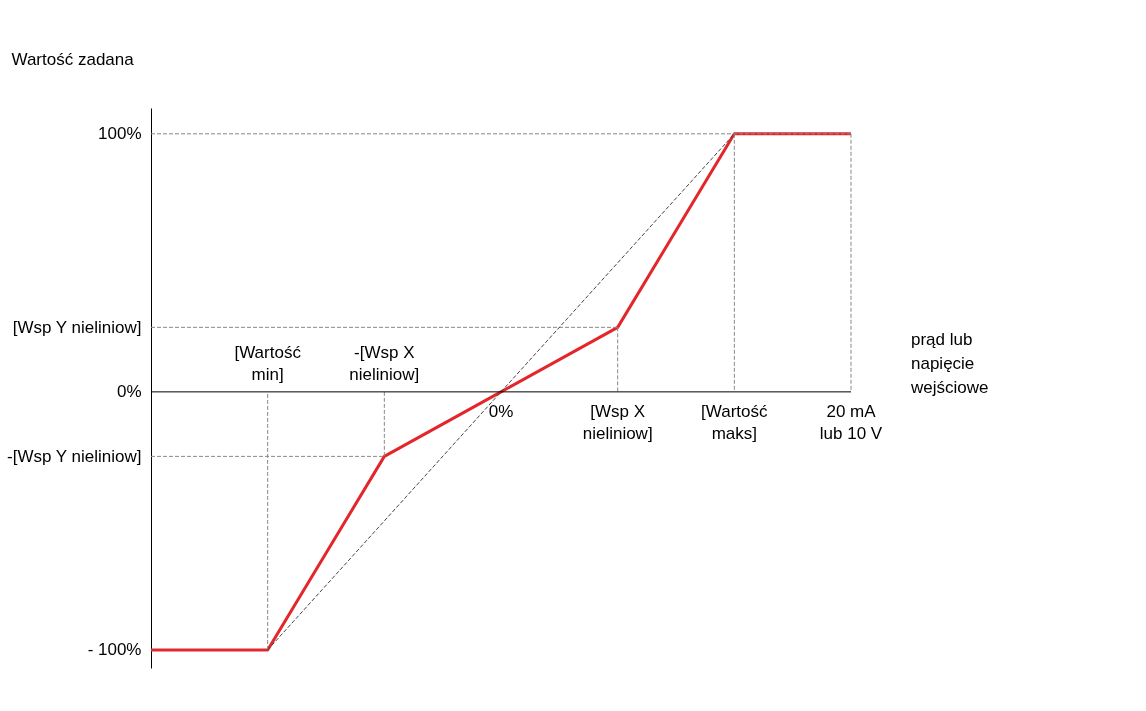 This screenshot has width=1146, height=711. I want to click on y-tick-label: [Wsp Y nieliniow], so click(77, 327).